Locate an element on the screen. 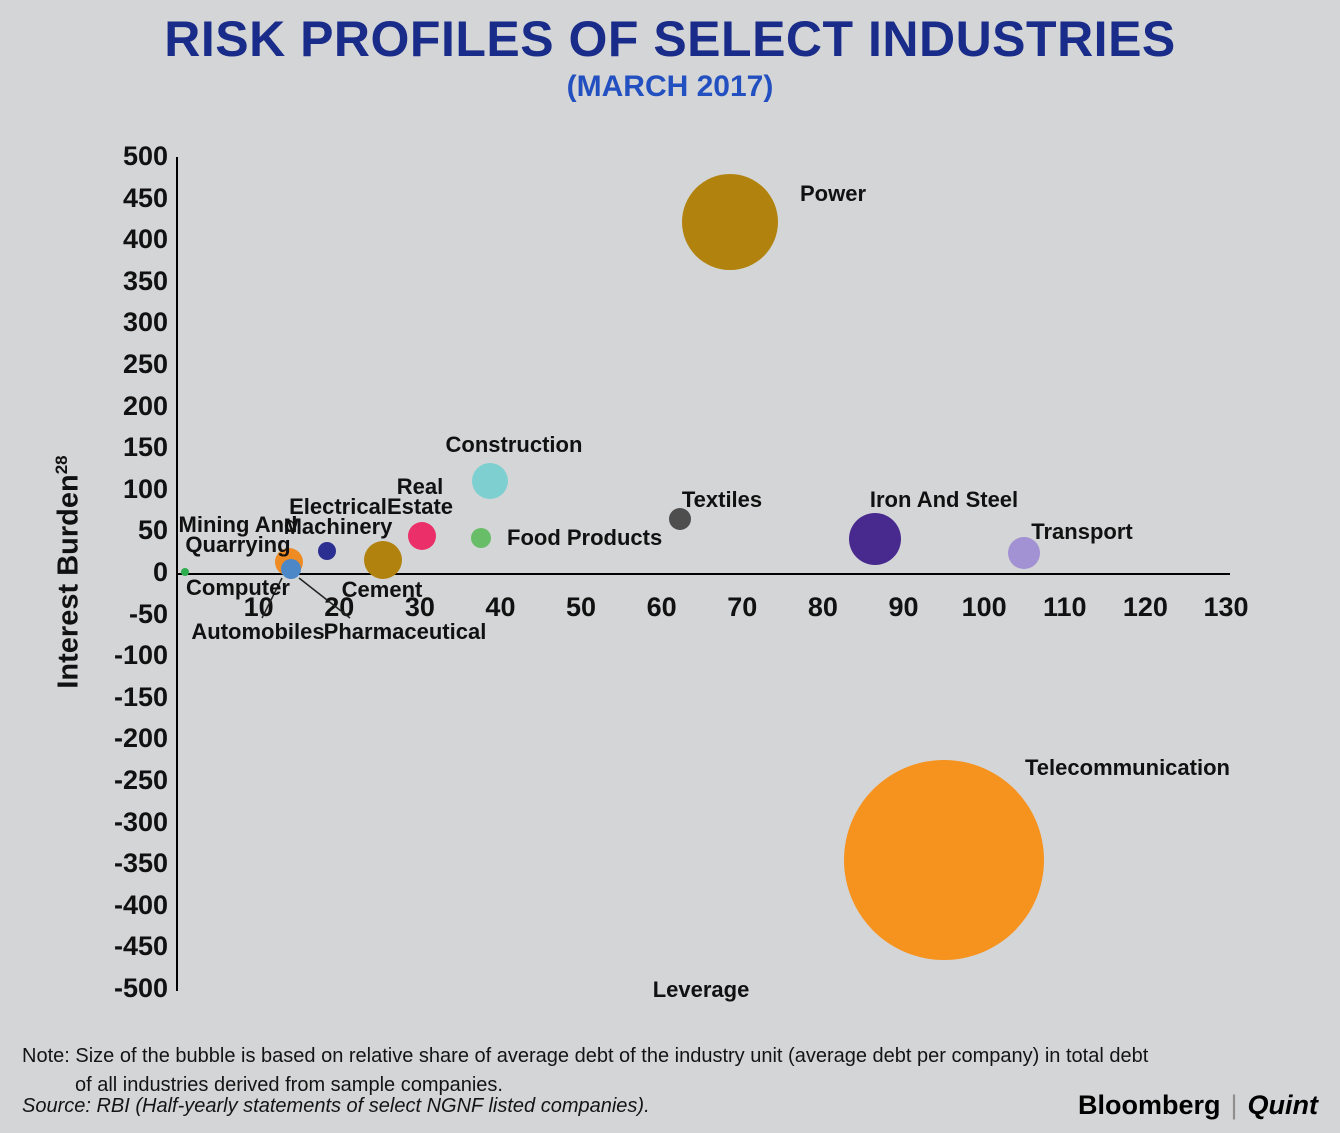  label-mining-and-quarrying: Mining And Quarrying is located at coordinates (238, 534).